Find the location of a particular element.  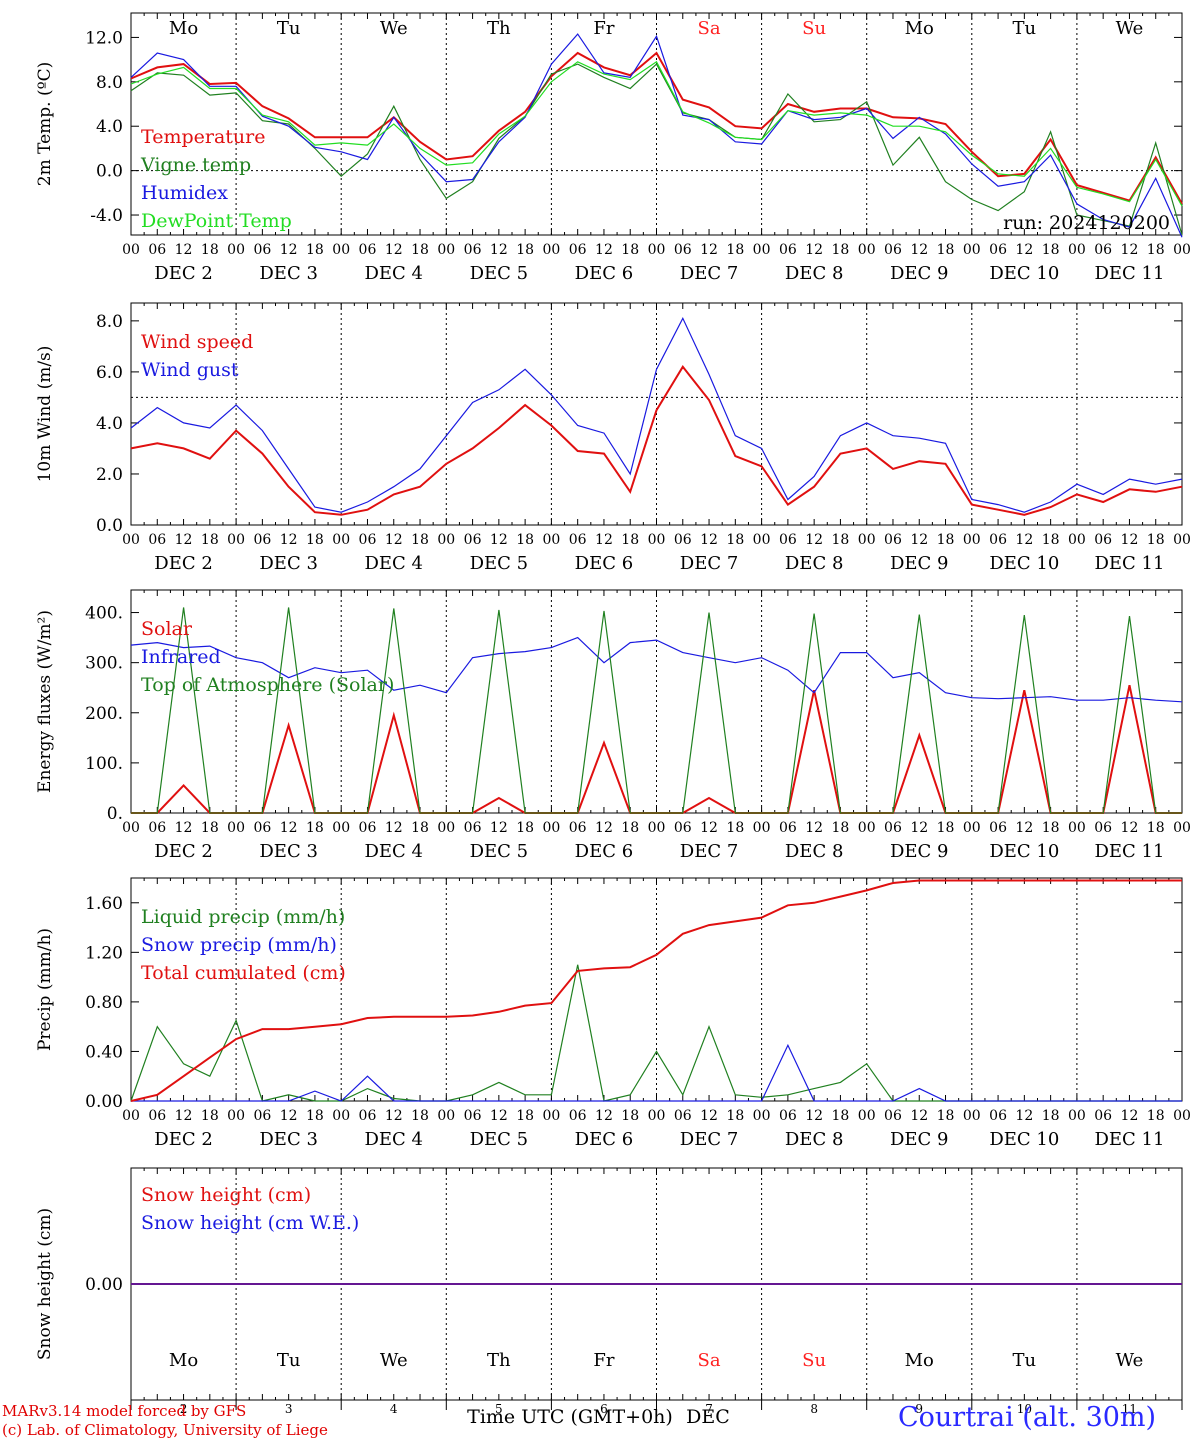

date-label: DEC 9 is located at coordinates (919, 1139).